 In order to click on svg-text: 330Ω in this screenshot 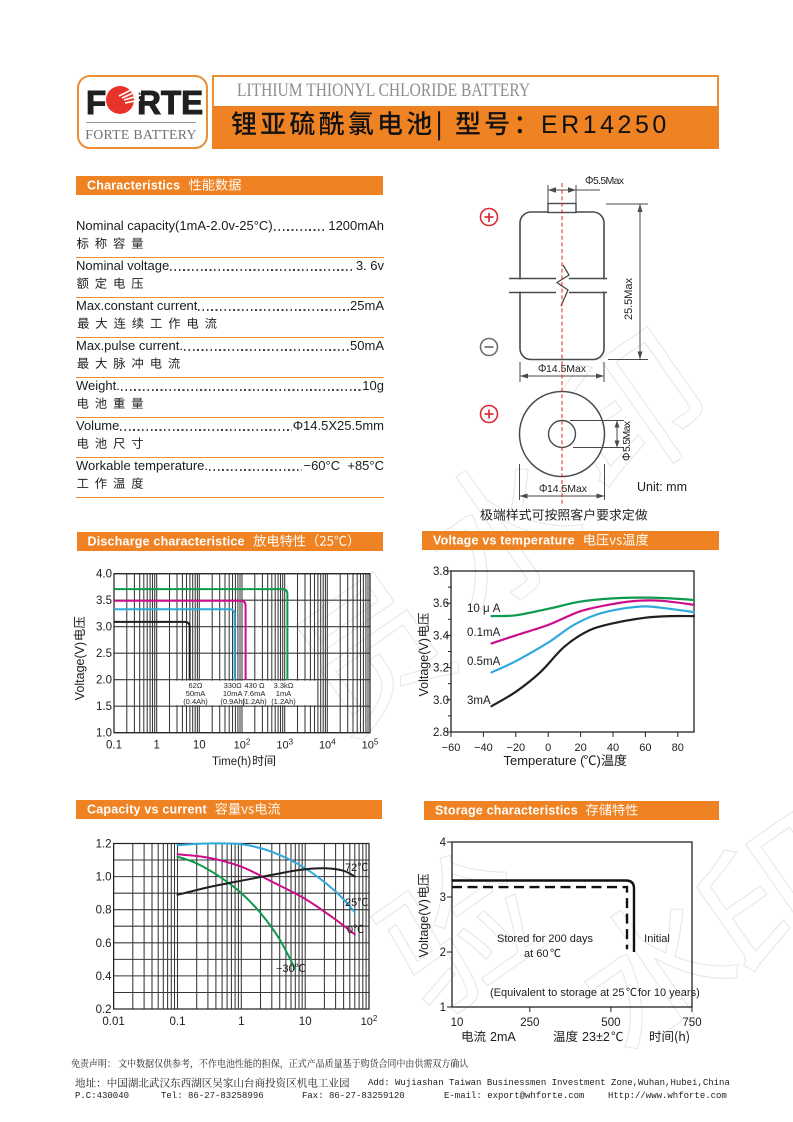, I will do `click(233, 685)`.